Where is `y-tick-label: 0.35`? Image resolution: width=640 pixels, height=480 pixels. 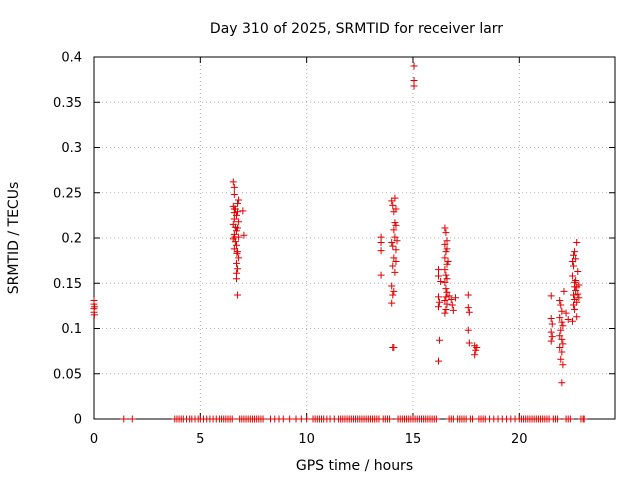
y-tick-label: 0.35 is located at coordinates (67, 103).